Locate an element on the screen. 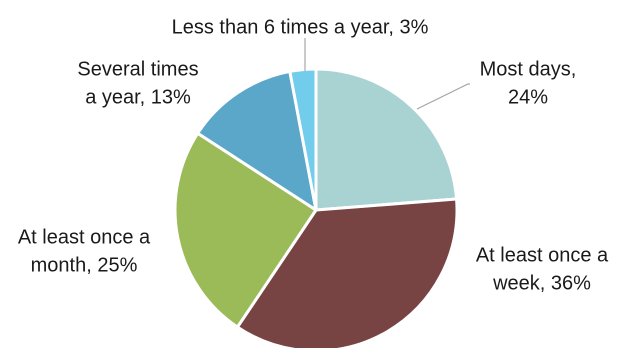 Image resolution: width=630 pixels, height=348 pixels. slice-label: Less than 6 times a year, 3% is located at coordinates (300, 27).